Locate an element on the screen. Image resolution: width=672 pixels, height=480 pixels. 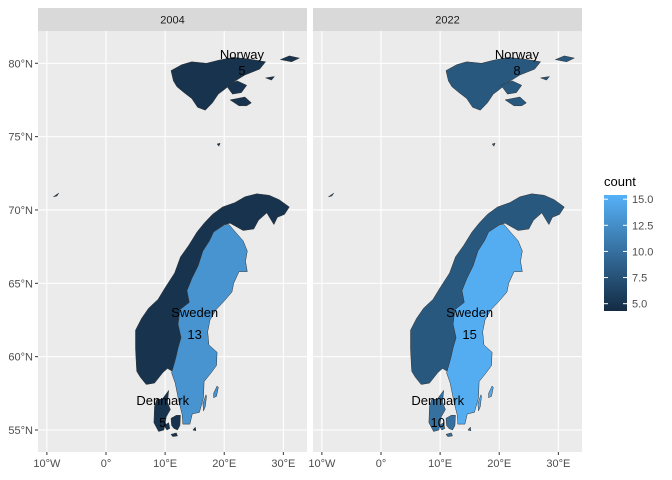
legend-colorbar is located at coordinates (615, 253).